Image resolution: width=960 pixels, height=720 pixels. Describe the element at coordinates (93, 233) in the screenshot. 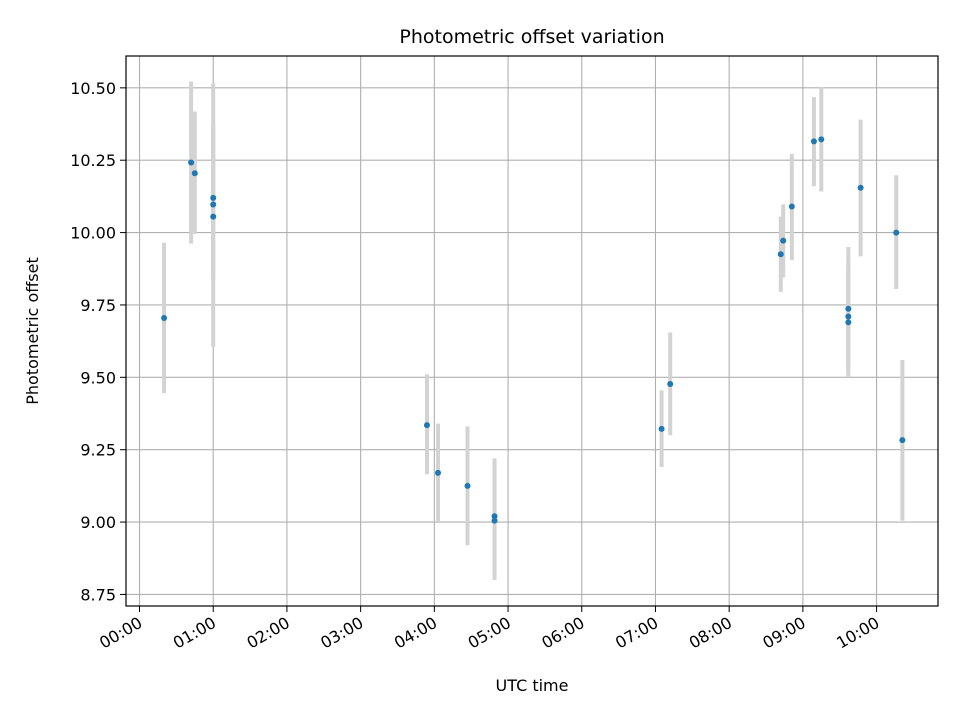

I see `y-tick-label: 10.00` at that location.